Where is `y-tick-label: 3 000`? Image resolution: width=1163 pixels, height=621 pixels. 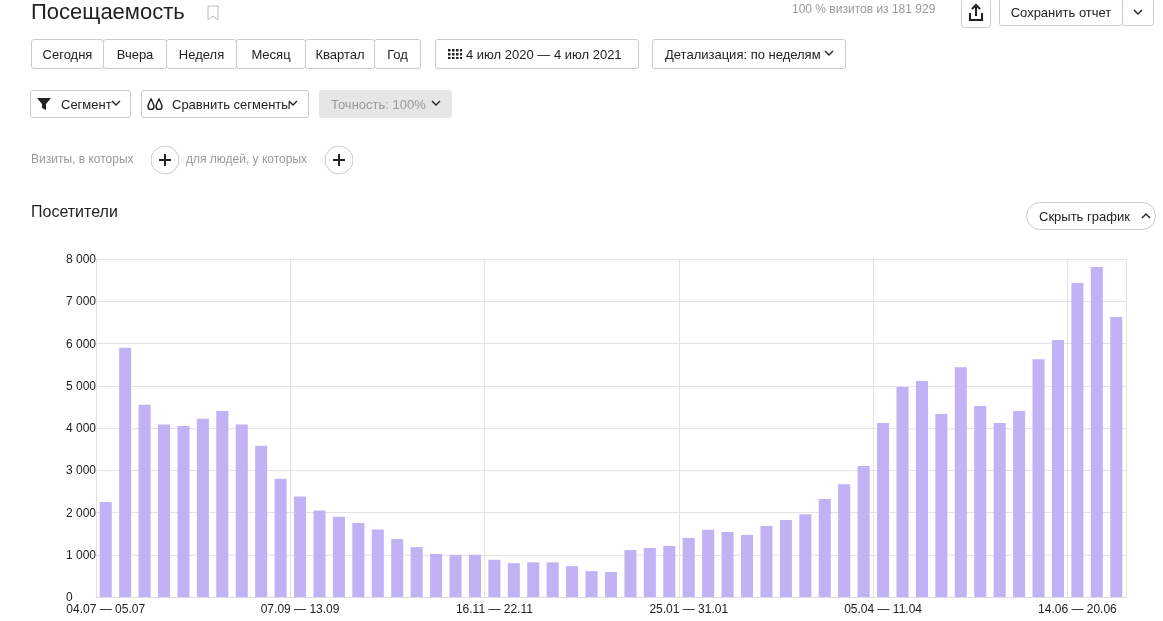
y-tick-label: 3 000 is located at coordinates (81, 470).